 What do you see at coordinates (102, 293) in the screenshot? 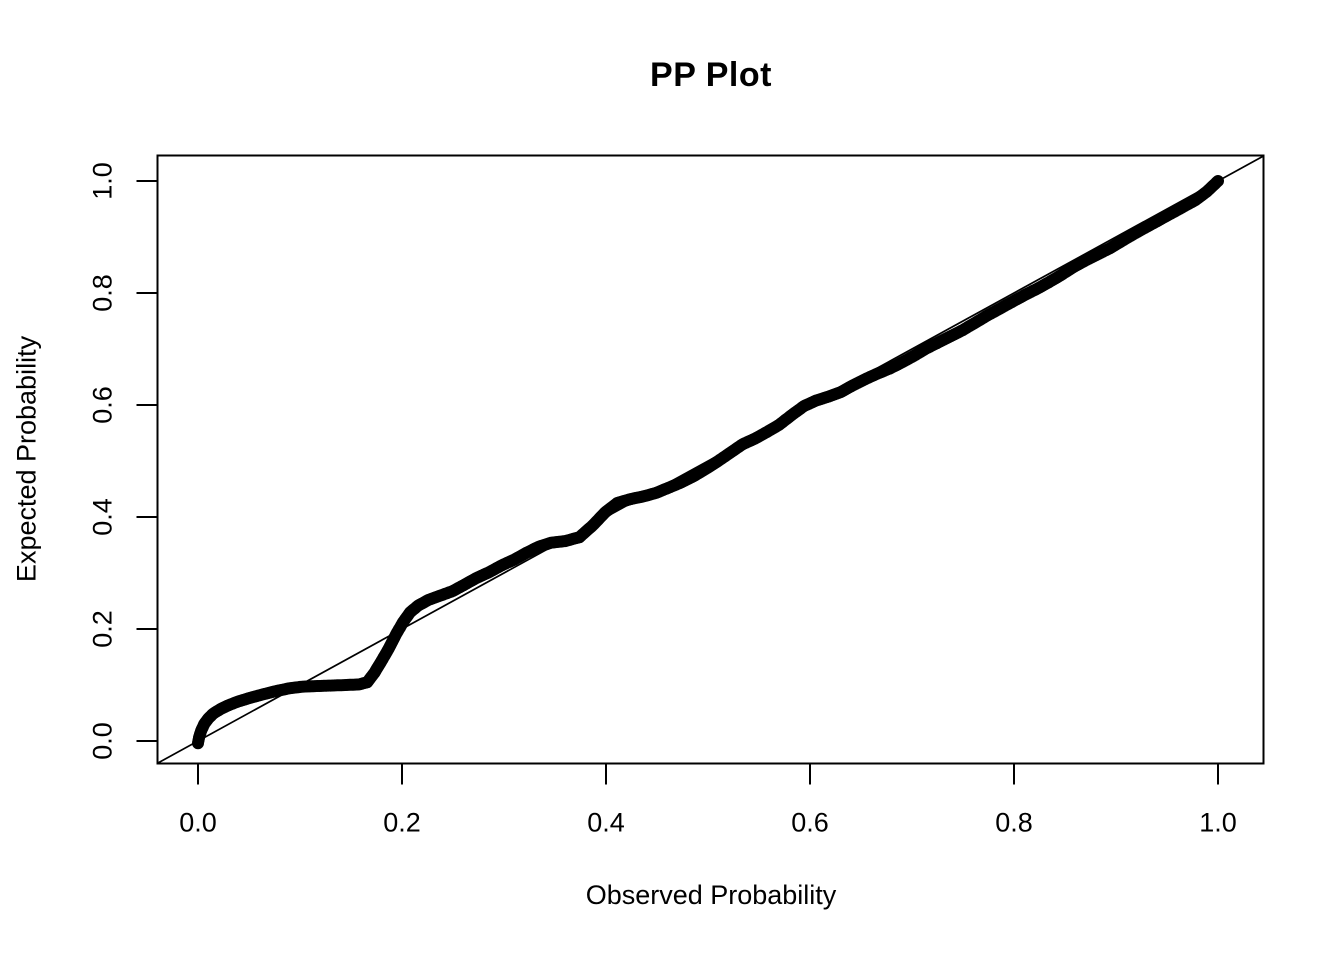
I see `y-tick-label: 0.8` at bounding box center [102, 293].